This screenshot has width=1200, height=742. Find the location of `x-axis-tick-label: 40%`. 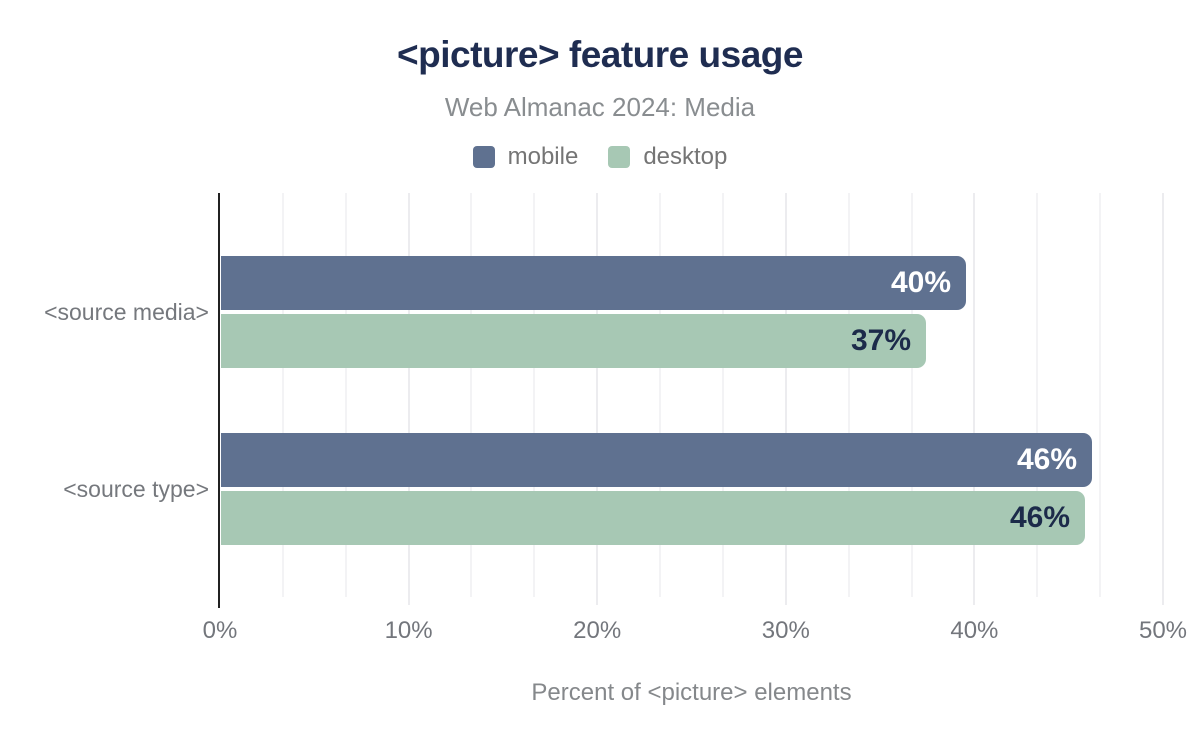

x-axis-tick-label: 40% is located at coordinates (974, 630).